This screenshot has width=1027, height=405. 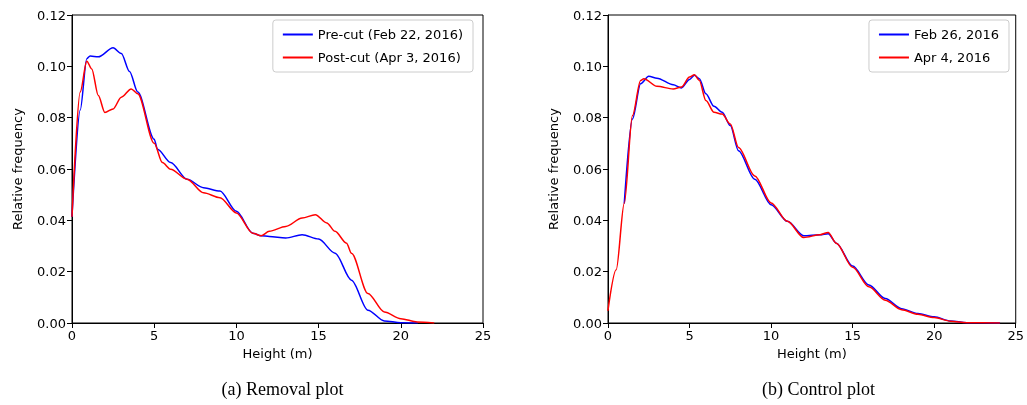 What do you see at coordinates (952, 57) in the screenshot?
I see `legend-label: Apr 4, 2016` at bounding box center [952, 57].